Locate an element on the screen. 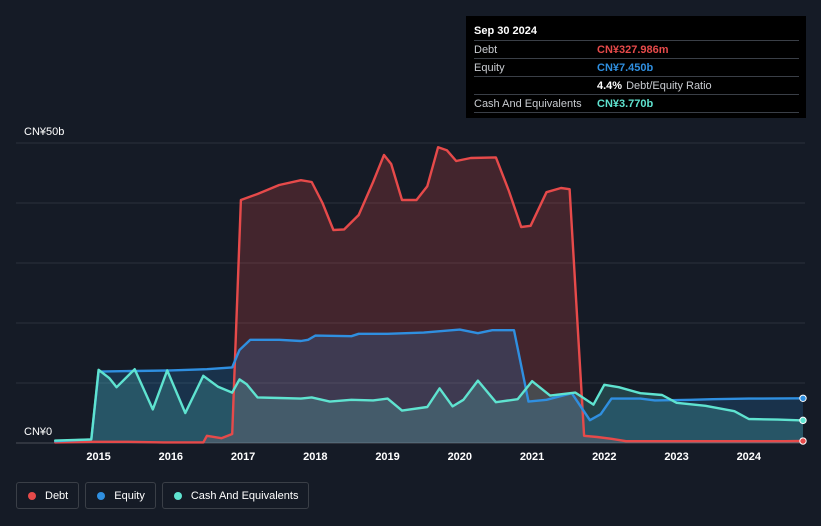 The image size is (821, 526). tooltip-row-debt: Debt CN¥327.986m is located at coordinates (636, 49).